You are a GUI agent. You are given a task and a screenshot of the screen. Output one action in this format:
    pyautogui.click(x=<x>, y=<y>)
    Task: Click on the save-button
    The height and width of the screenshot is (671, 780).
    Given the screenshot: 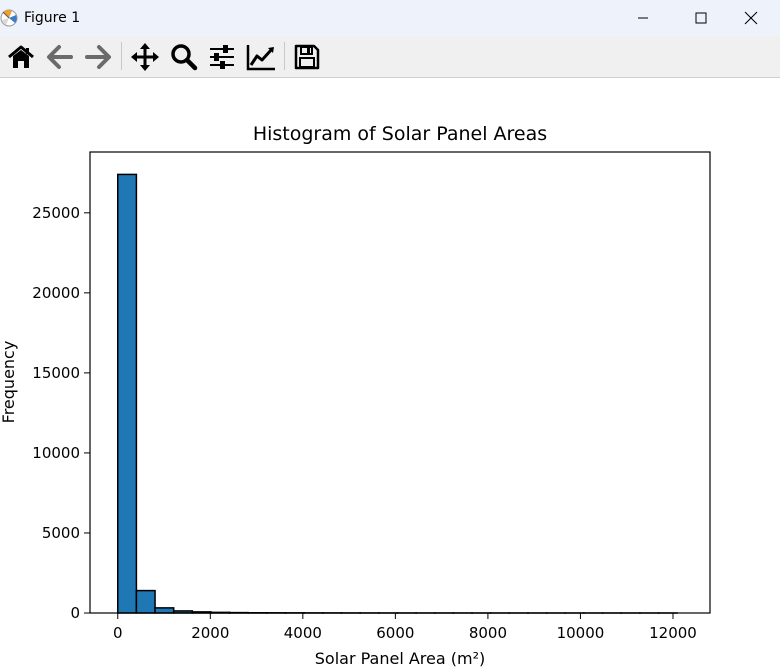 What is the action you would take?
    pyautogui.click(x=307, y=57)
    